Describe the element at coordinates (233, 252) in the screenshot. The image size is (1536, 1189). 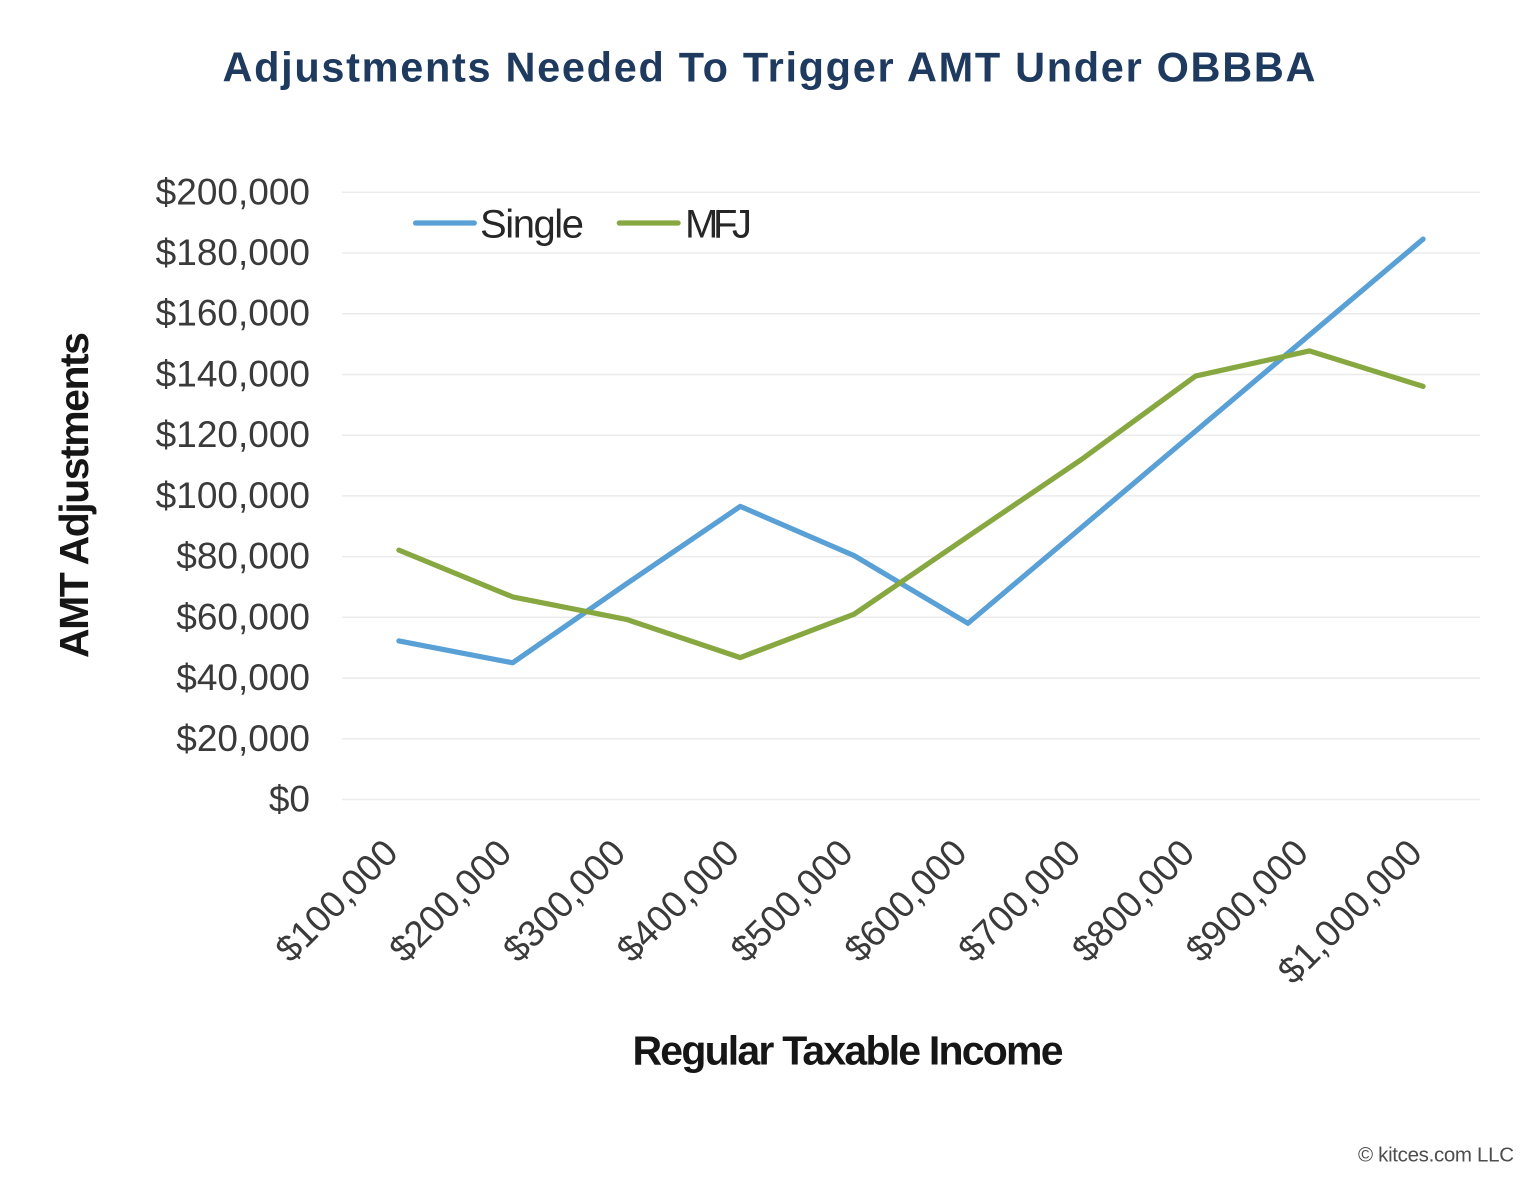
I see `svg-text: $180,000` at that location.